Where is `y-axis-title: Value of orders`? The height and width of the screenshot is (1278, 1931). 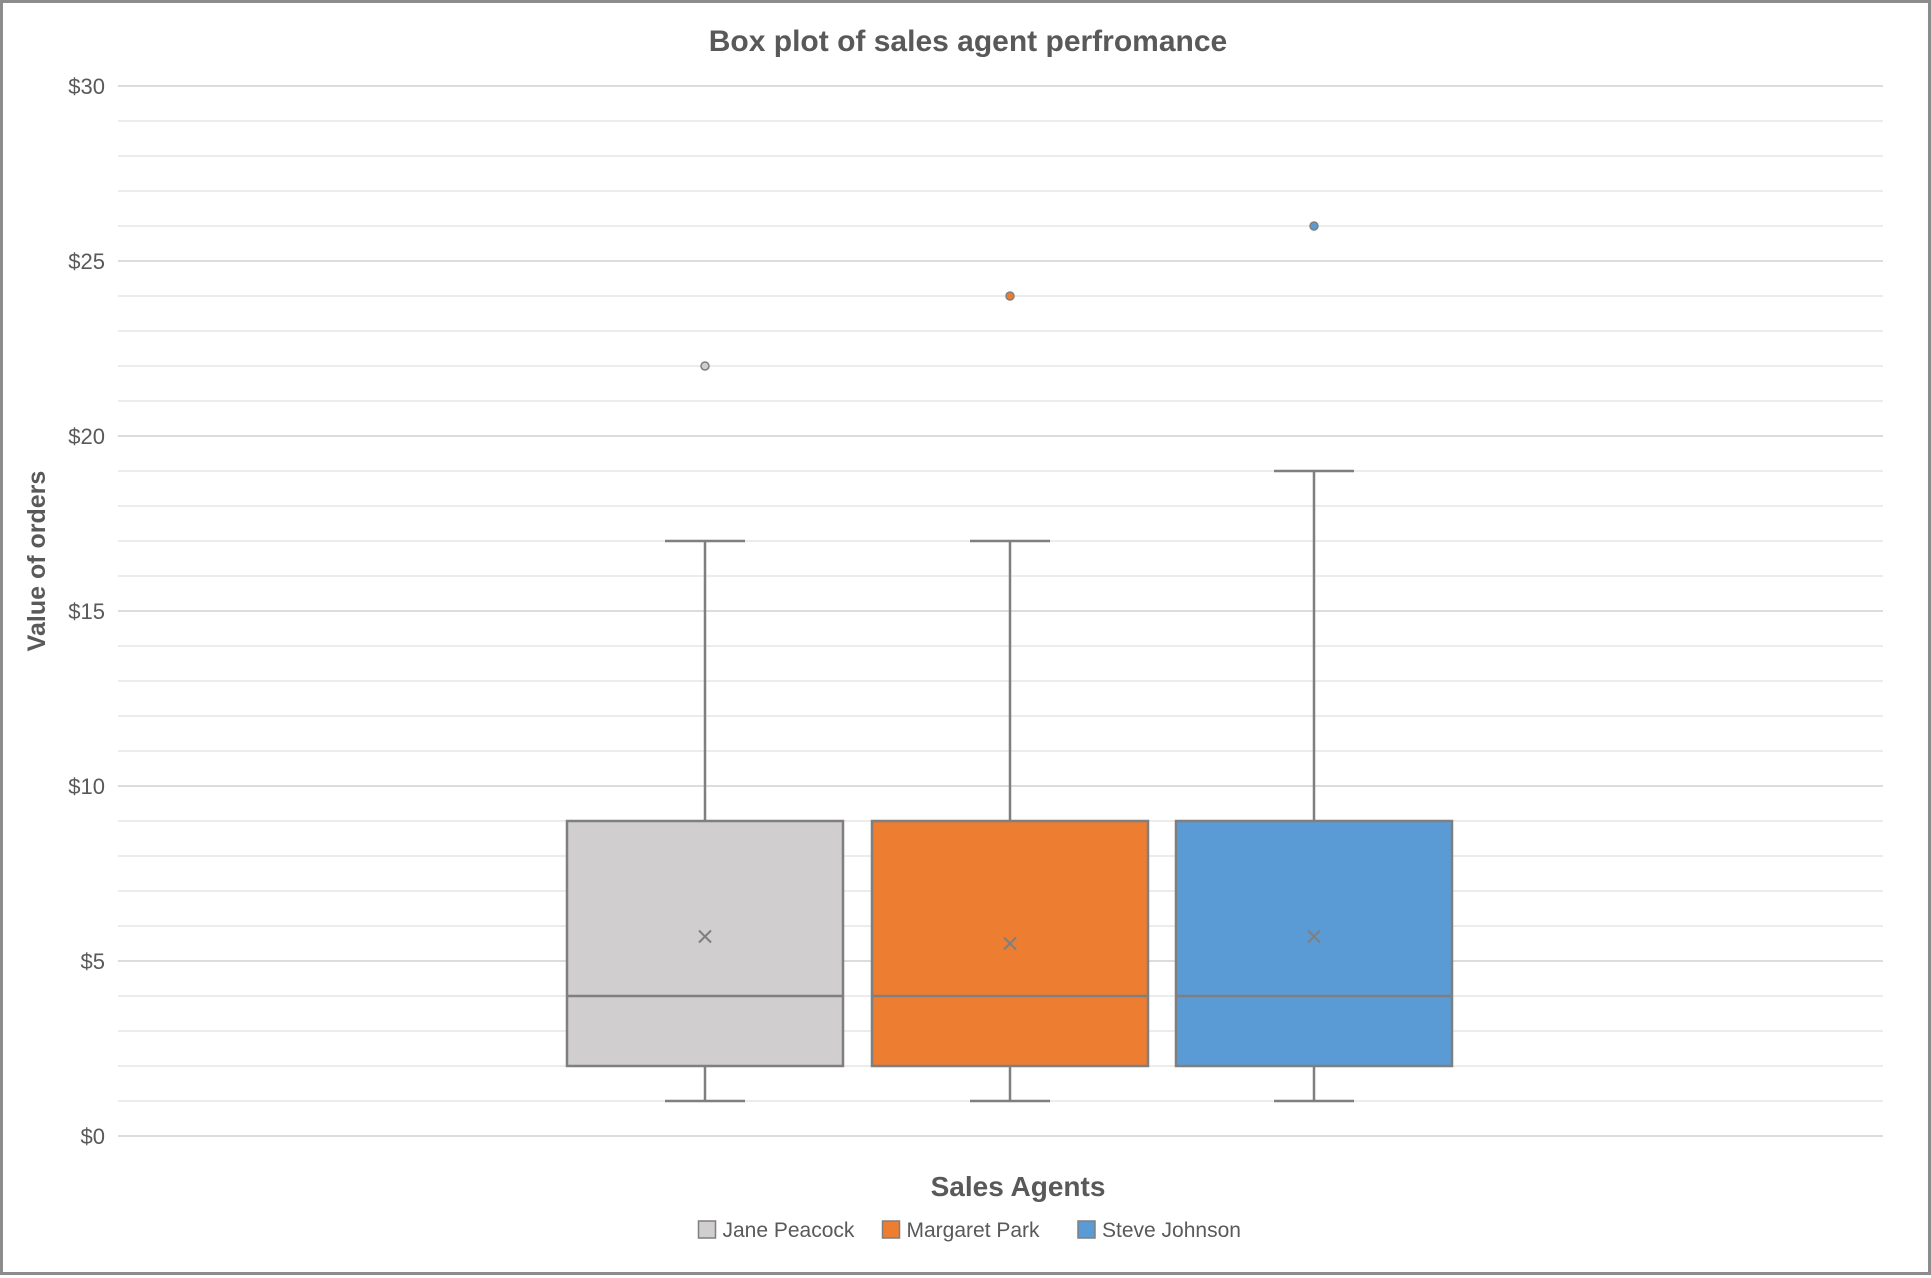 y-axis-title: Value of orders is located at coordinates (37, 561).